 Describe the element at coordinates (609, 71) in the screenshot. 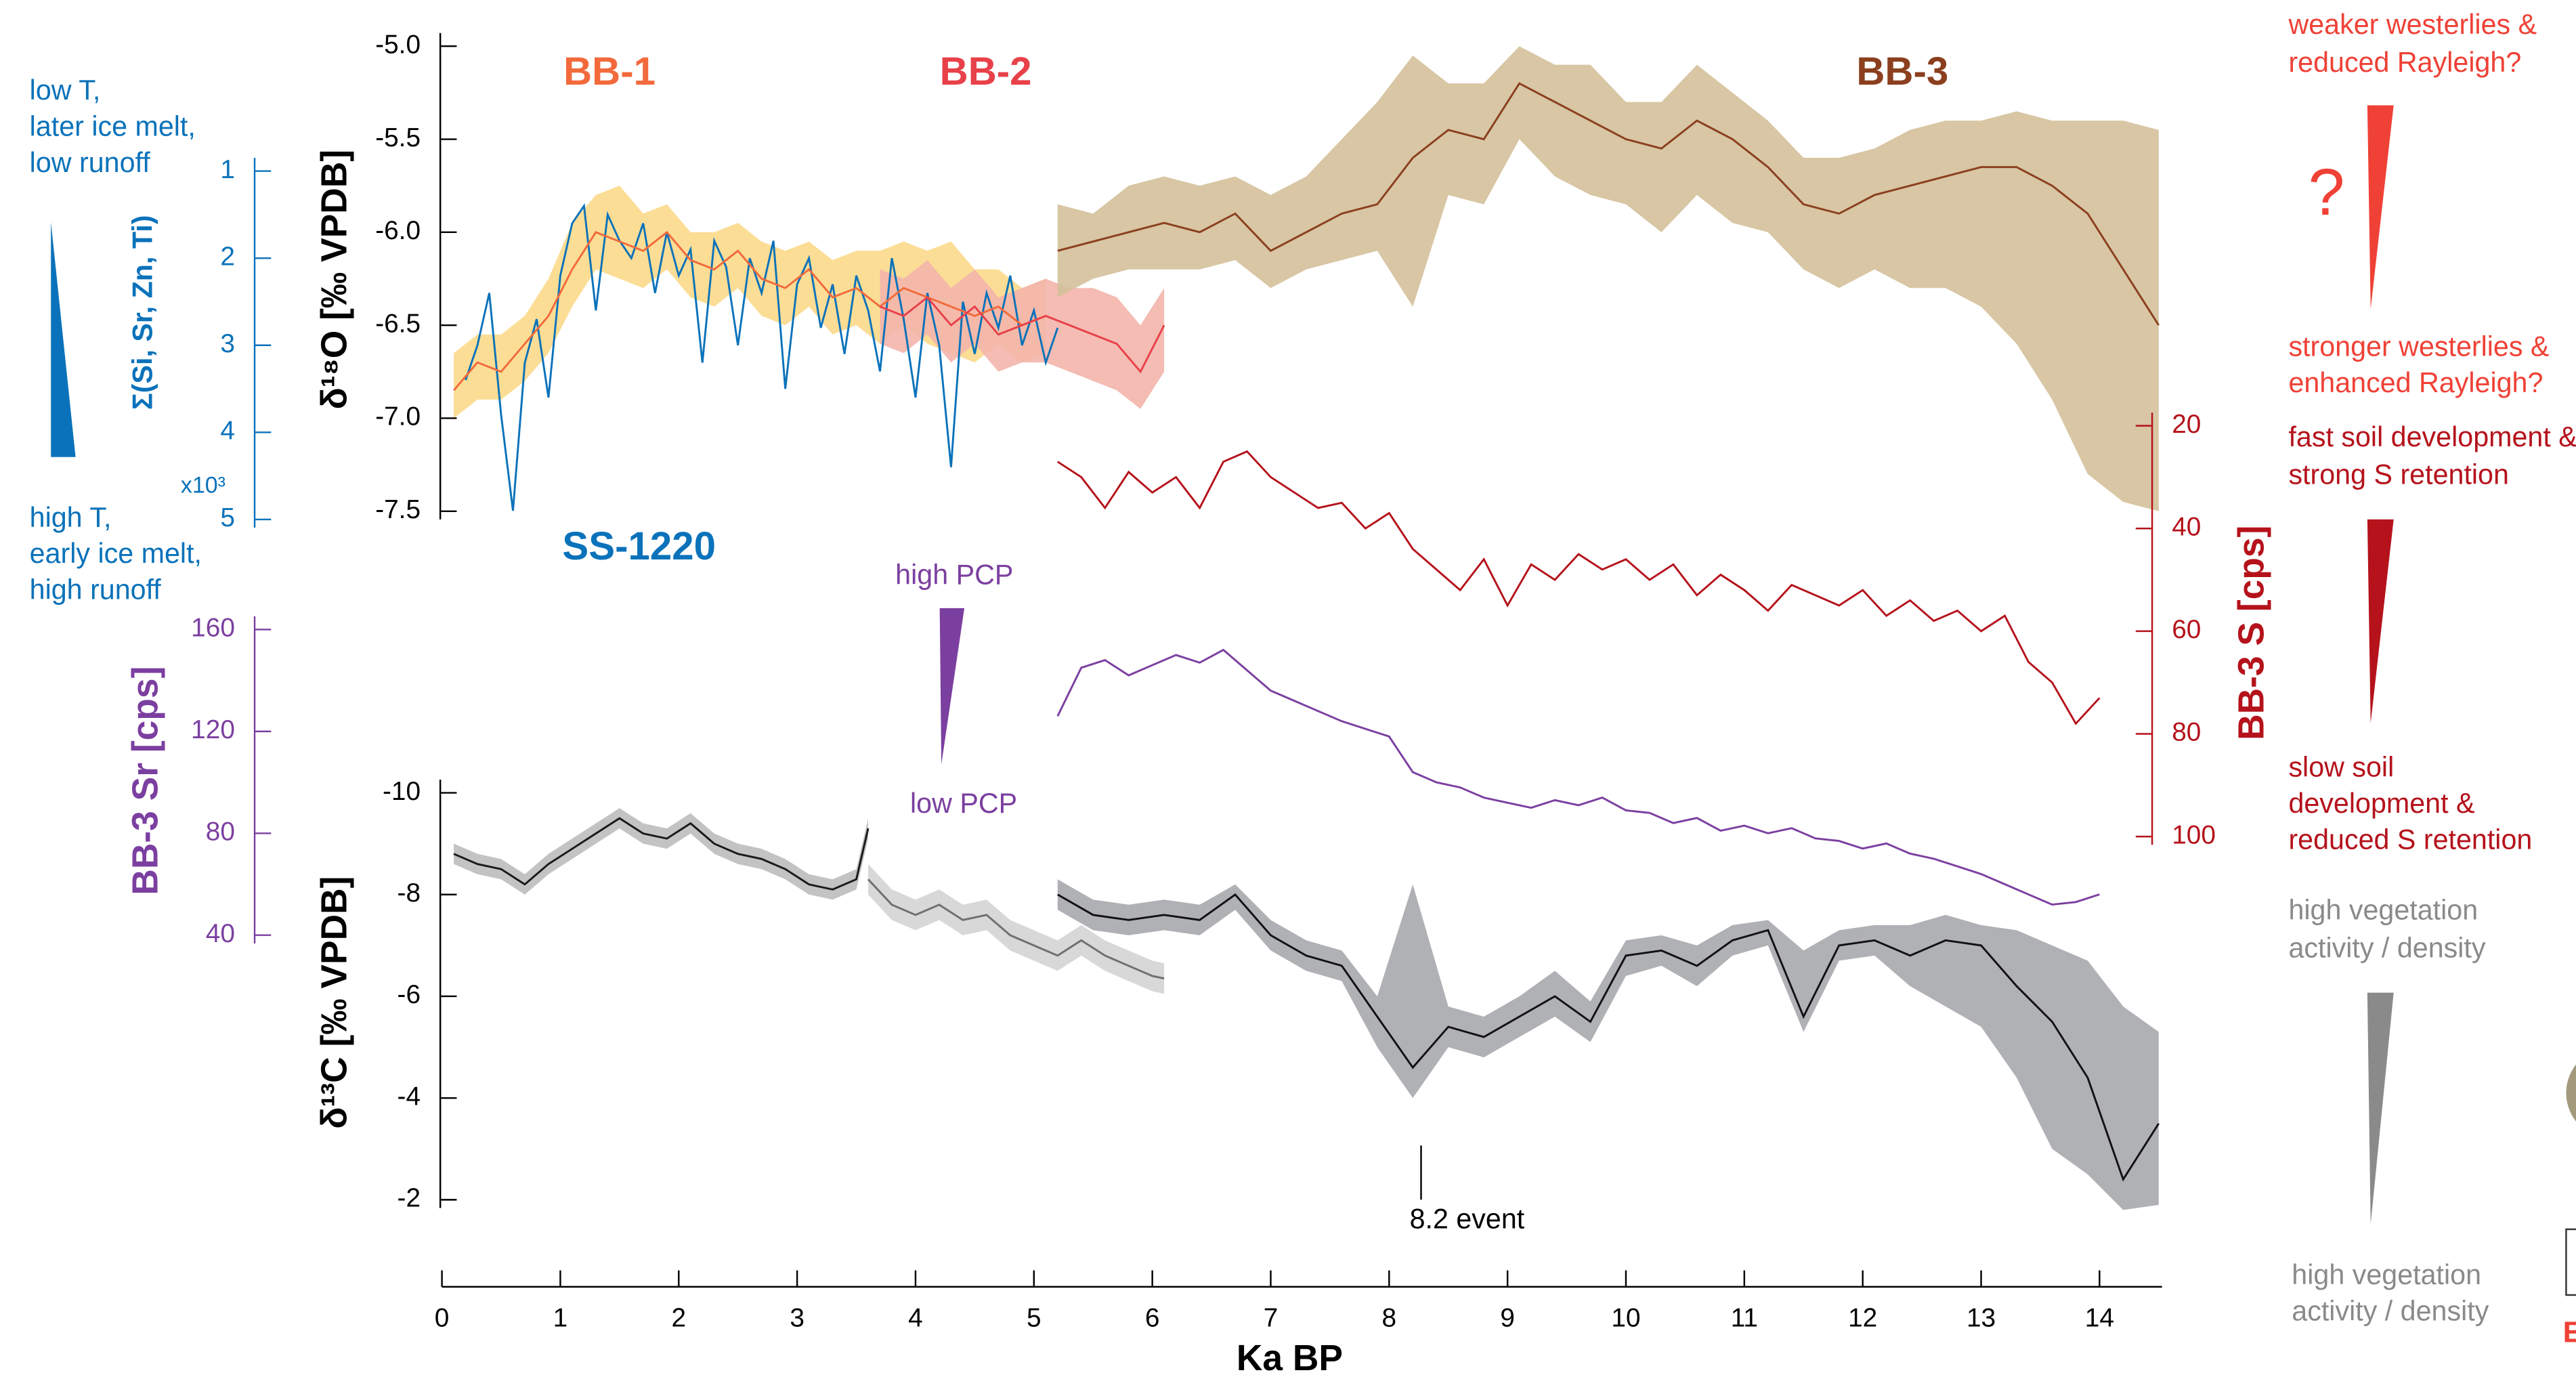

I see `series-label: BB-1` at that location.